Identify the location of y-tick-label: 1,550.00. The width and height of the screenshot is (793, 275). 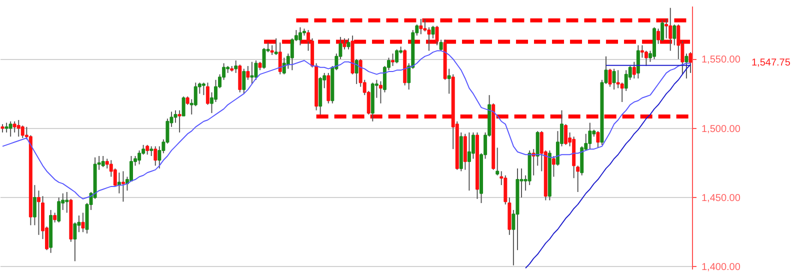
(721, 60).